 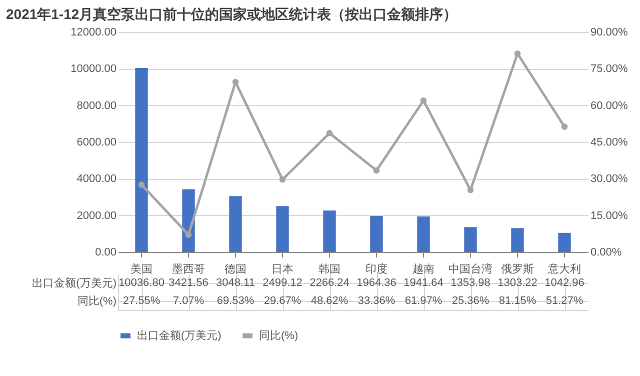 I want to click on y2-tick-label: 0.00%, so click(x=606, y=252).